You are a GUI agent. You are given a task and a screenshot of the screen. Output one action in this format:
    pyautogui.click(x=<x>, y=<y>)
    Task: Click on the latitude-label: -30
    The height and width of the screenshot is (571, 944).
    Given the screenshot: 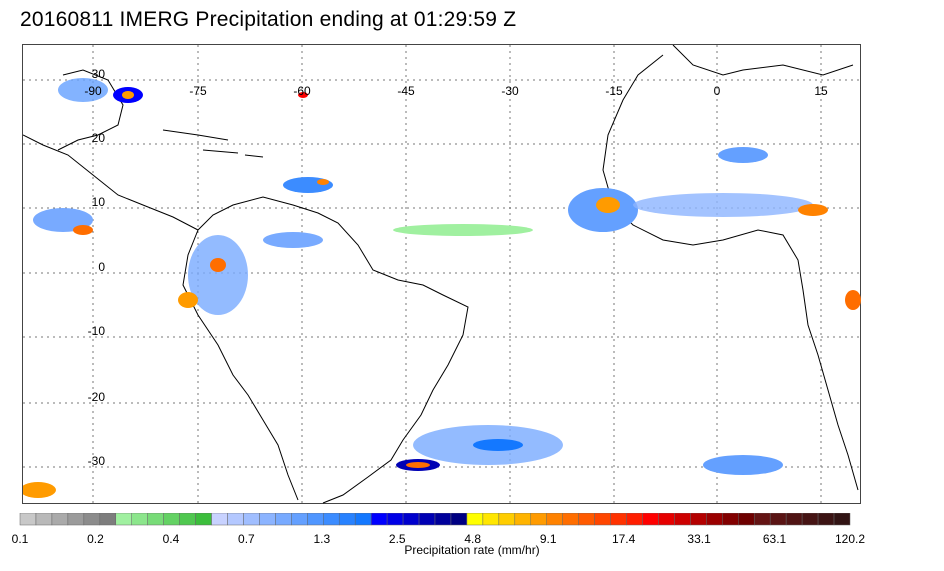 What is the action you would take?
    pyautogui.click(x=97, y=461)
    